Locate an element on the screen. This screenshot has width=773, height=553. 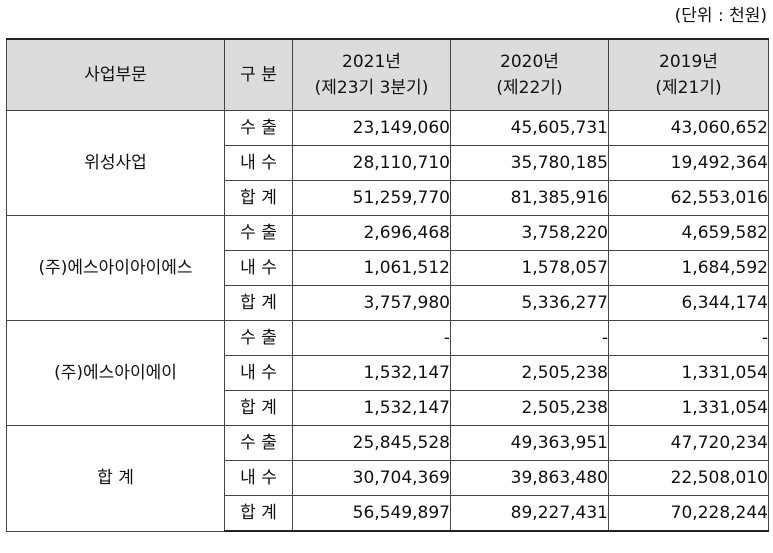
value-2019: 1,684,592 is located at coordinates (688, 268).